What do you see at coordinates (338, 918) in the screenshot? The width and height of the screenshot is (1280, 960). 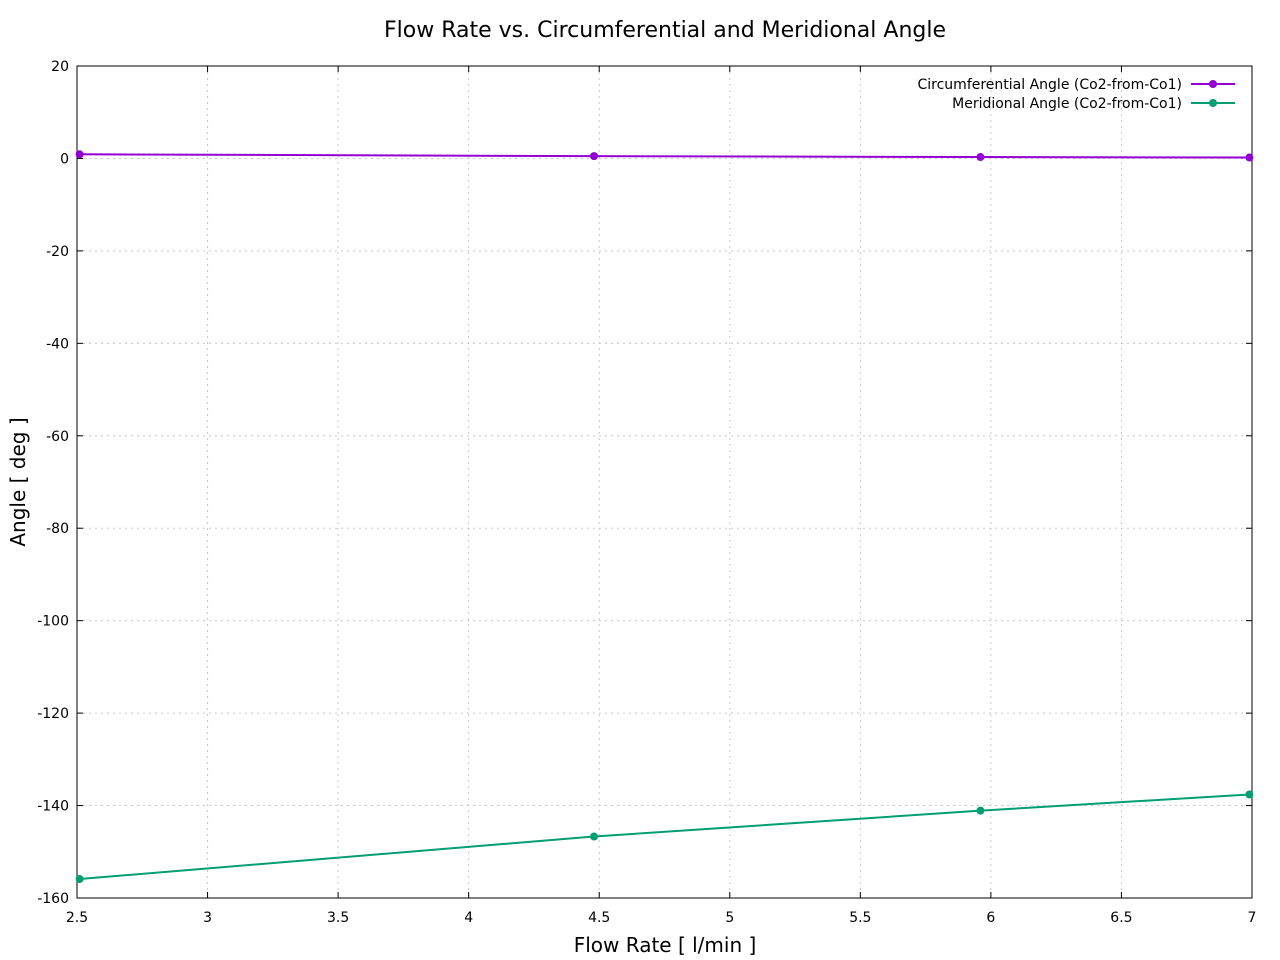 I see `x-tick-label: 3.5` at bounding box center [338, 918].